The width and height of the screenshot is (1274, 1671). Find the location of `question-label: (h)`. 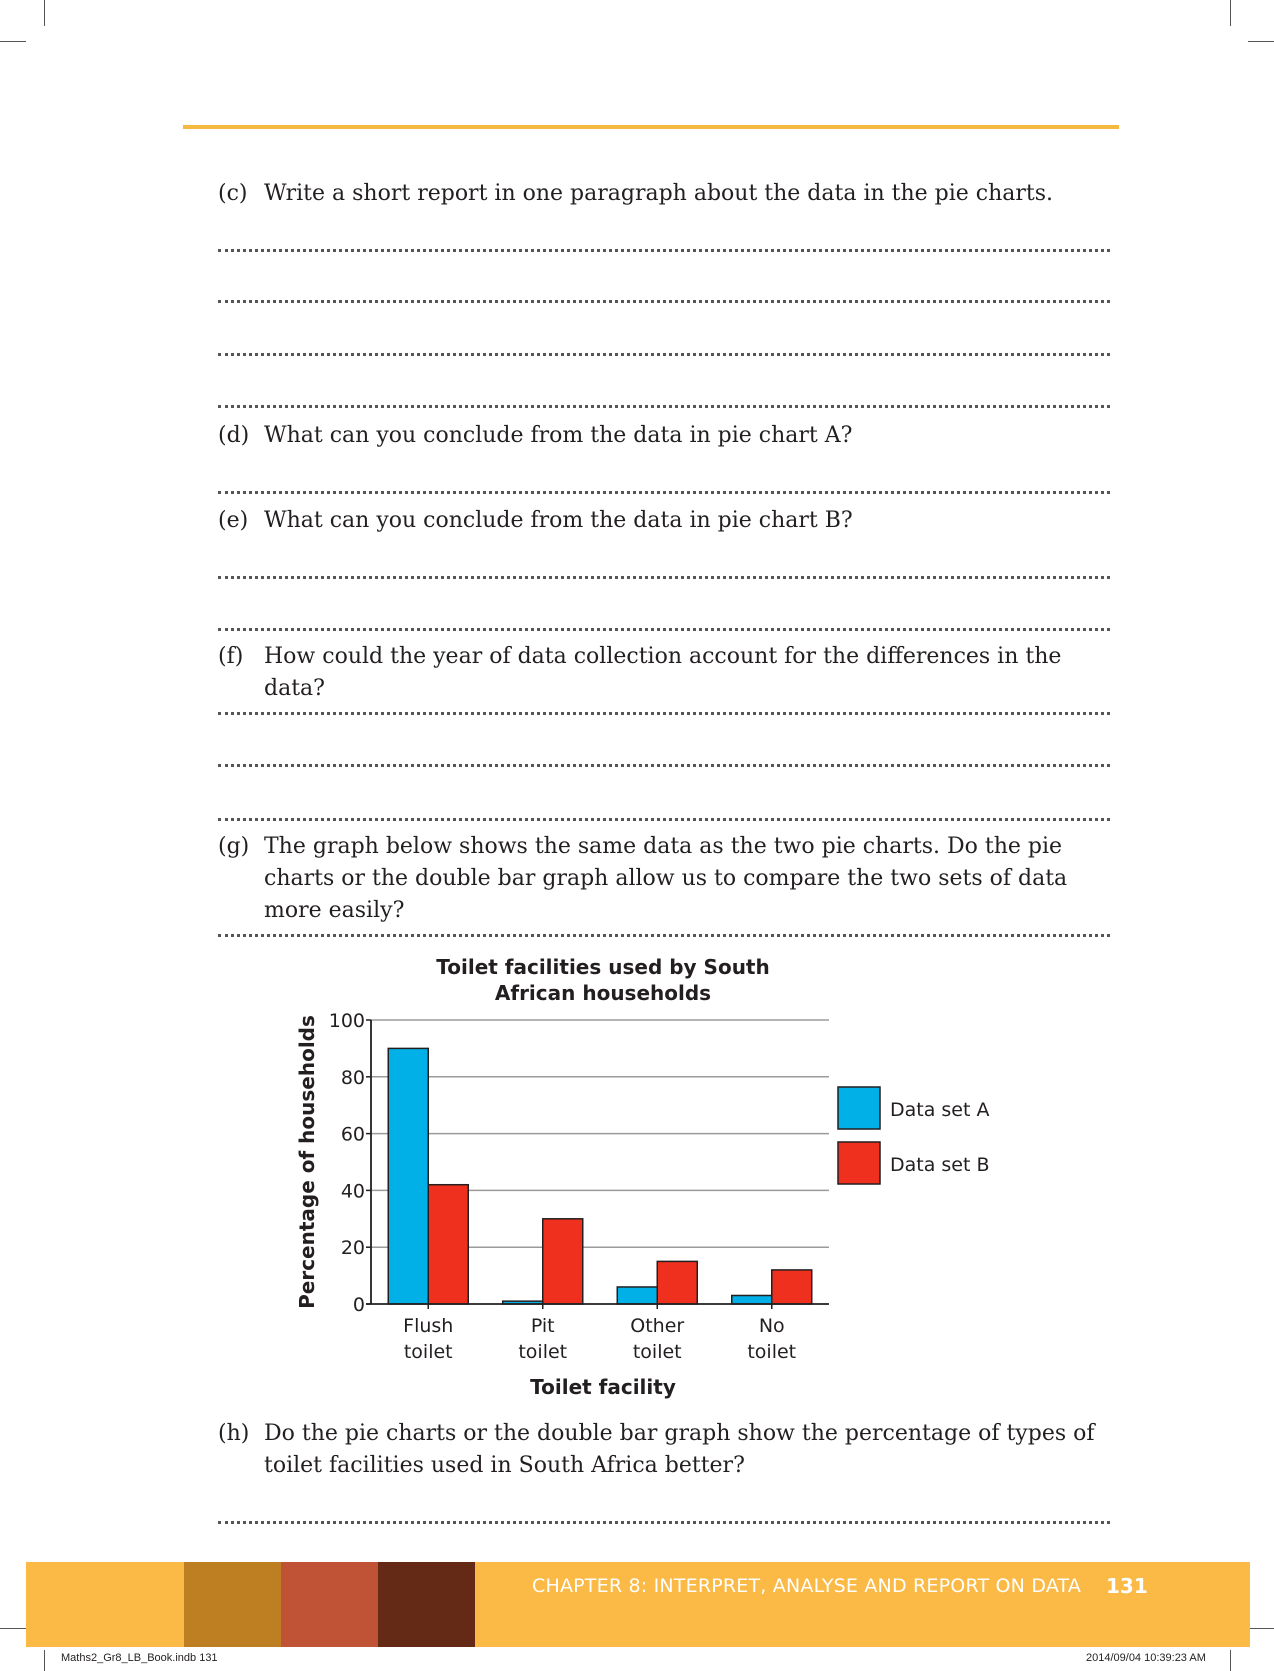

question-label: (h) is located at coordinates (234, 1433).